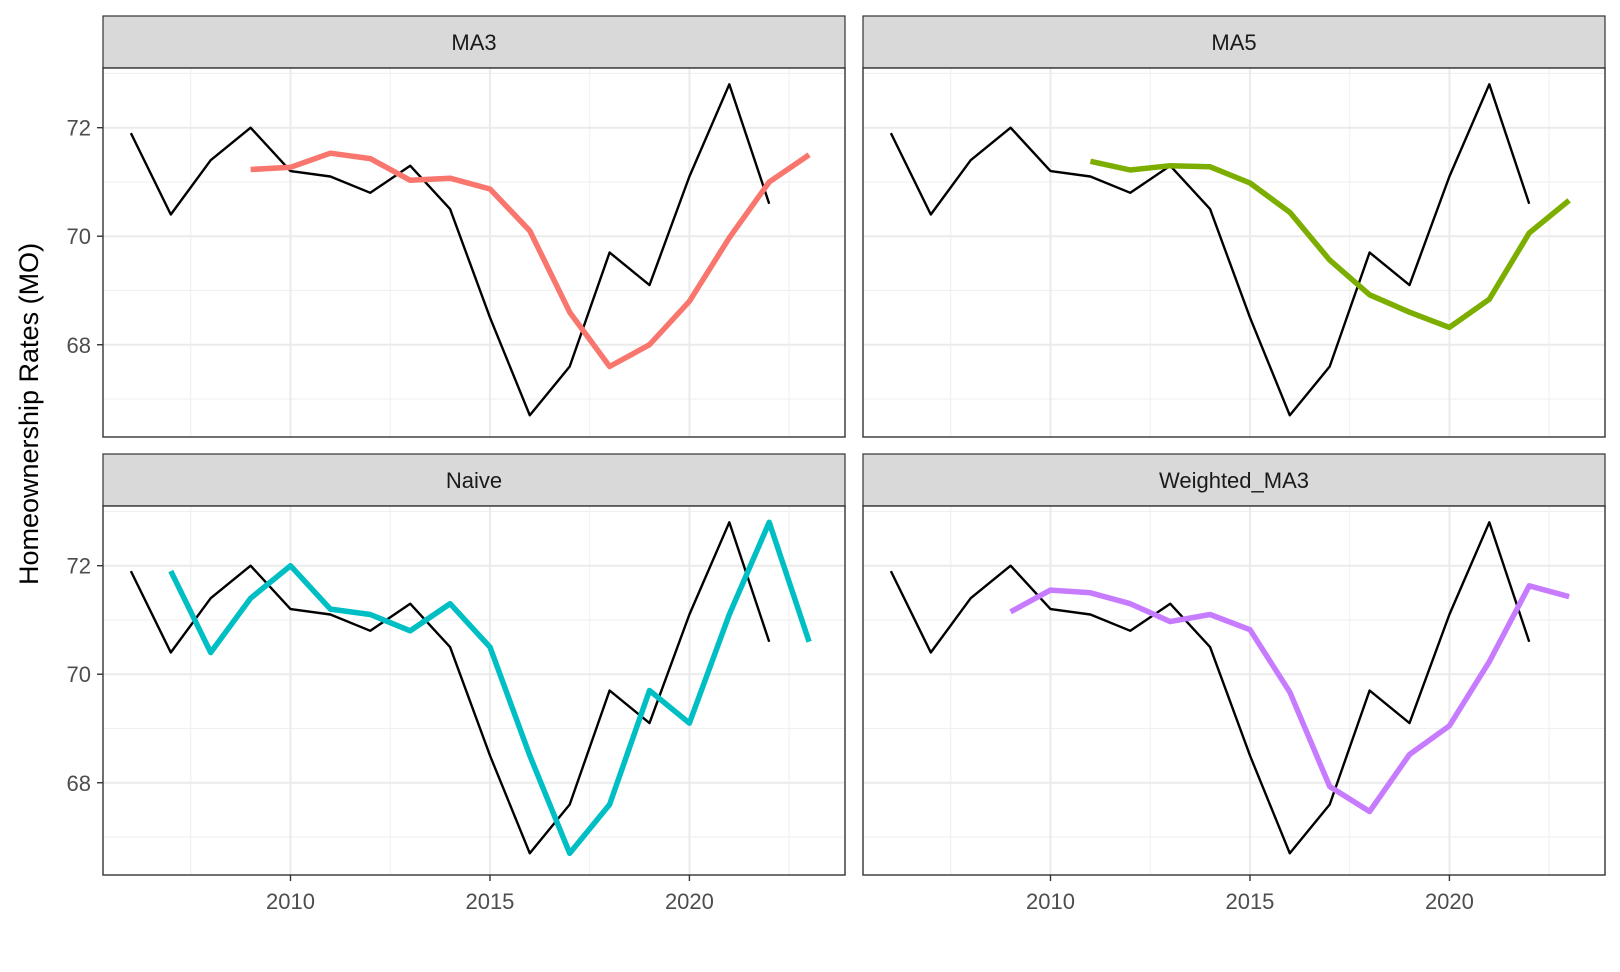  I want to click on facet-strip-label: MA3, so click(473, 42).